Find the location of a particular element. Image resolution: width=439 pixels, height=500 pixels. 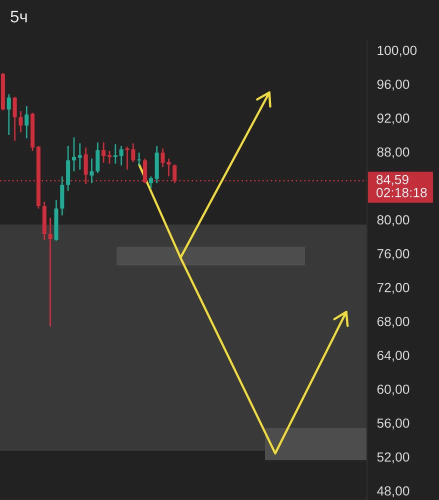

ref-line-label: 84,59 is located at coordinates (392, 180).